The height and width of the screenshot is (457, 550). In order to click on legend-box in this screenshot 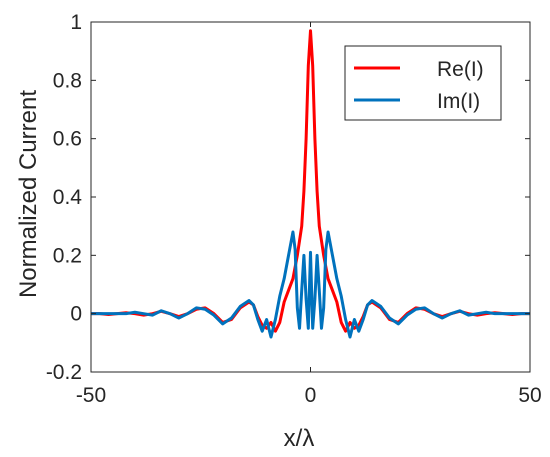, I will do `click(423, 83)`.